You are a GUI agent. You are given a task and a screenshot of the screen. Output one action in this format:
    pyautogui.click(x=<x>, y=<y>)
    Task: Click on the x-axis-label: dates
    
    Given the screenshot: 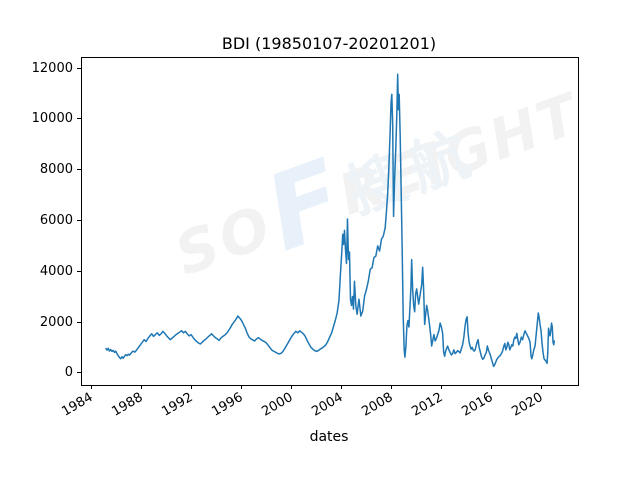 What is the action you would take?
    pyautogui.click(x=329, y=437)
    